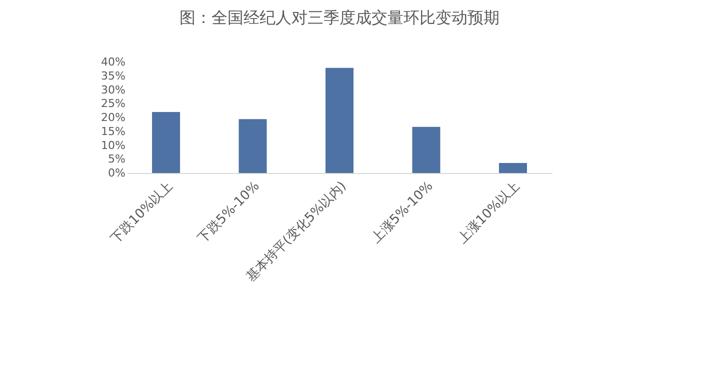 Image resolution: width=717 pixels, height=365 pixels. I want to click on y-tick-label: 25%, so click(113, 103).